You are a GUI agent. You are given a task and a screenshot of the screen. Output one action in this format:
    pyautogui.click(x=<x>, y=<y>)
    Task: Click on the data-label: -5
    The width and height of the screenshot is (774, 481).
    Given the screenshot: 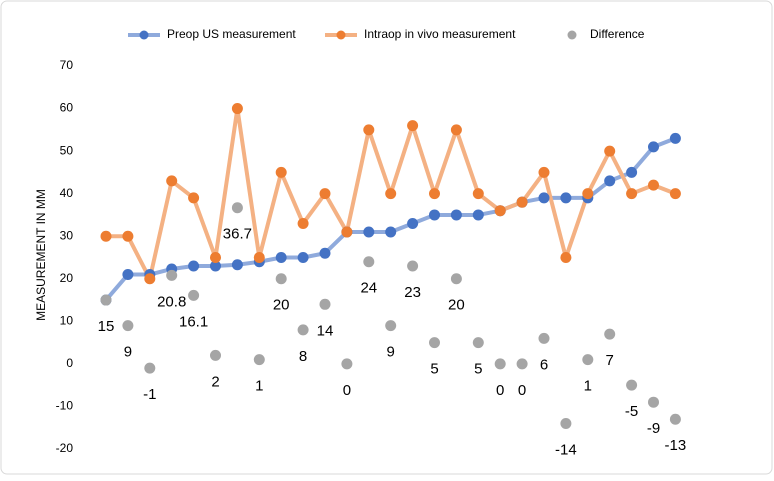 What is the action you would take?
    pyautogui.click(x=631, y=411)
    